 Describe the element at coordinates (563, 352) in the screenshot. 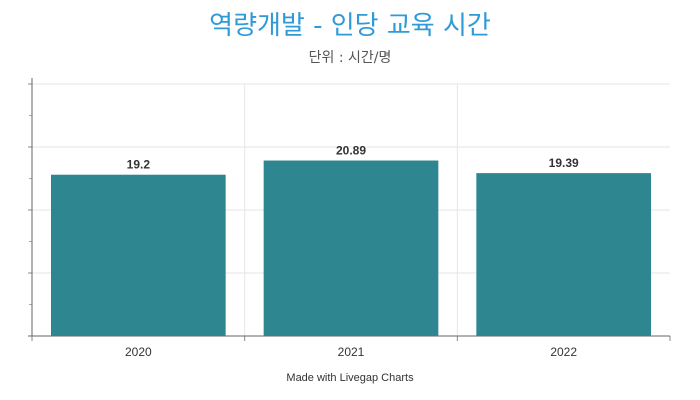

I see `x-tick-label-2022: 2022` at that location.